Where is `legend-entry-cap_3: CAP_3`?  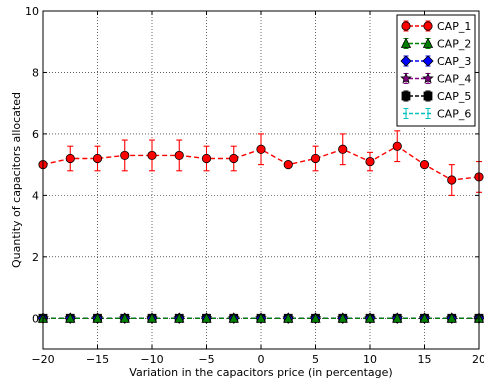 legend-entry-cap_3: CAP_3 is located at coordinates (435, 61).